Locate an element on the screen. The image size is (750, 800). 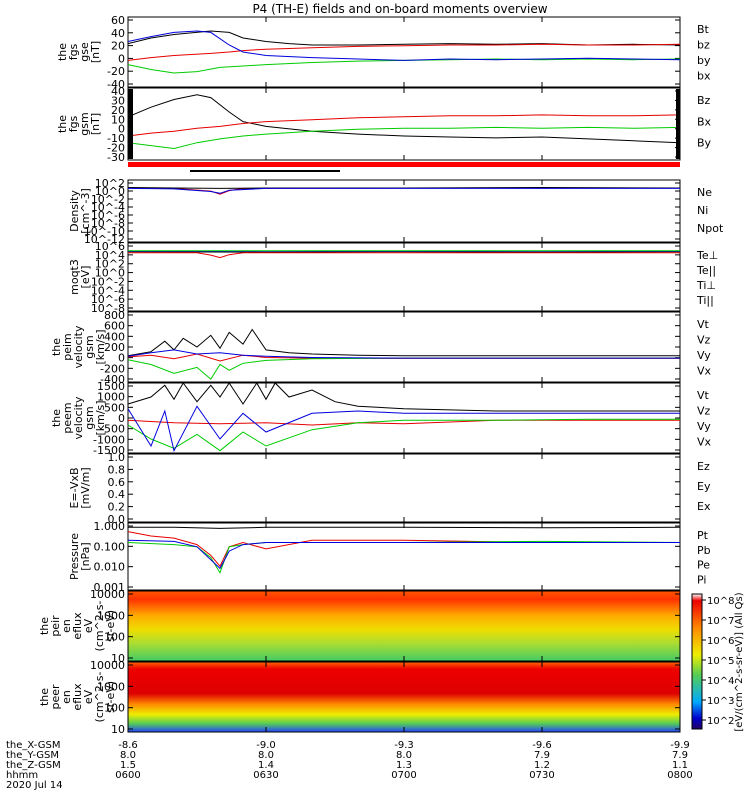
ytick-label: 0.010 is located at coordinates (110, 567).